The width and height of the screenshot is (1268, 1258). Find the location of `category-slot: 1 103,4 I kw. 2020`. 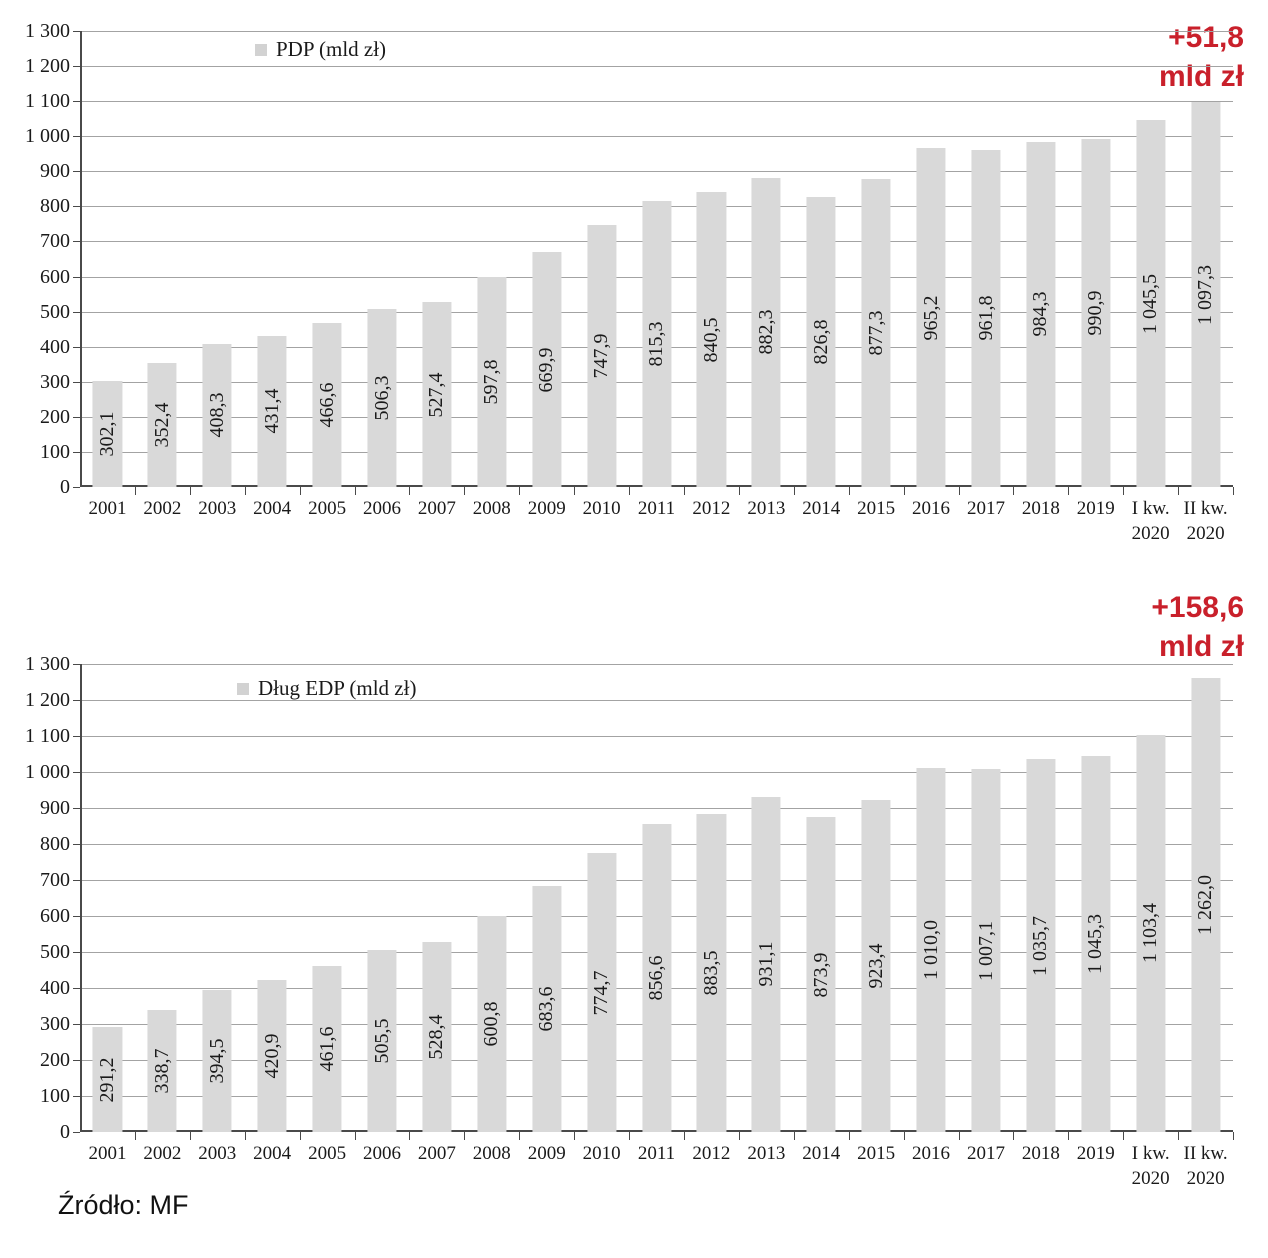

category-slot: 1 103,4 I kw. 2020 is located at coordinates (1151, 926).